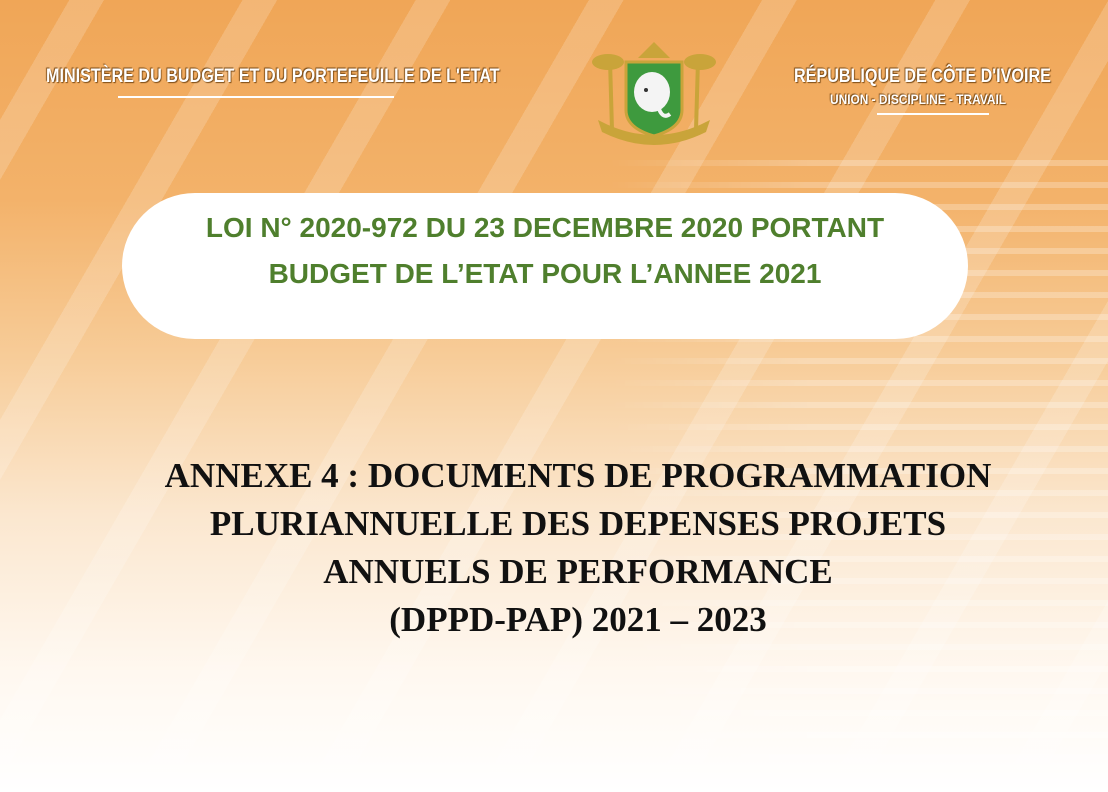  Describe the element at coordinates (256, 97) in the screenshot. I see `ministry-underline` at that location.